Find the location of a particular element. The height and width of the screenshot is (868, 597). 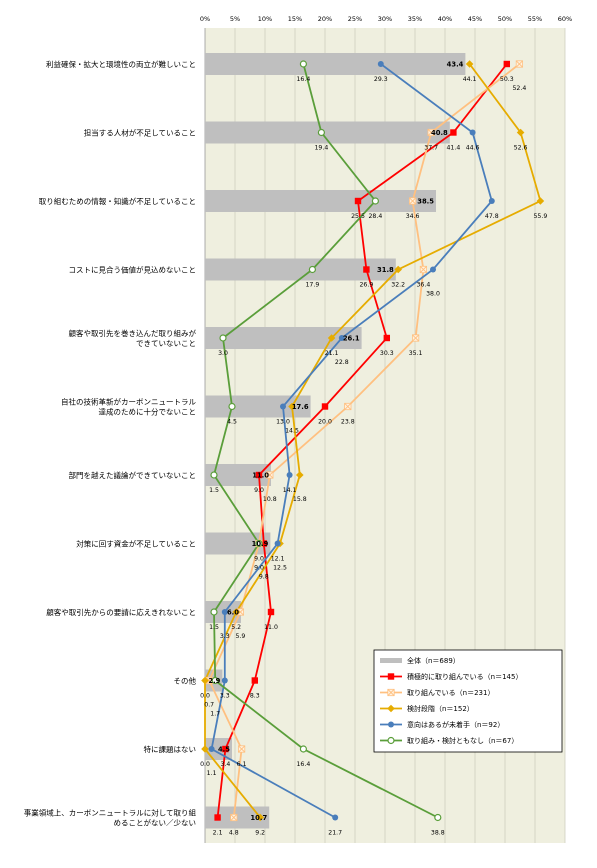

tick-label: 15% is located at coordinates (295, 19).